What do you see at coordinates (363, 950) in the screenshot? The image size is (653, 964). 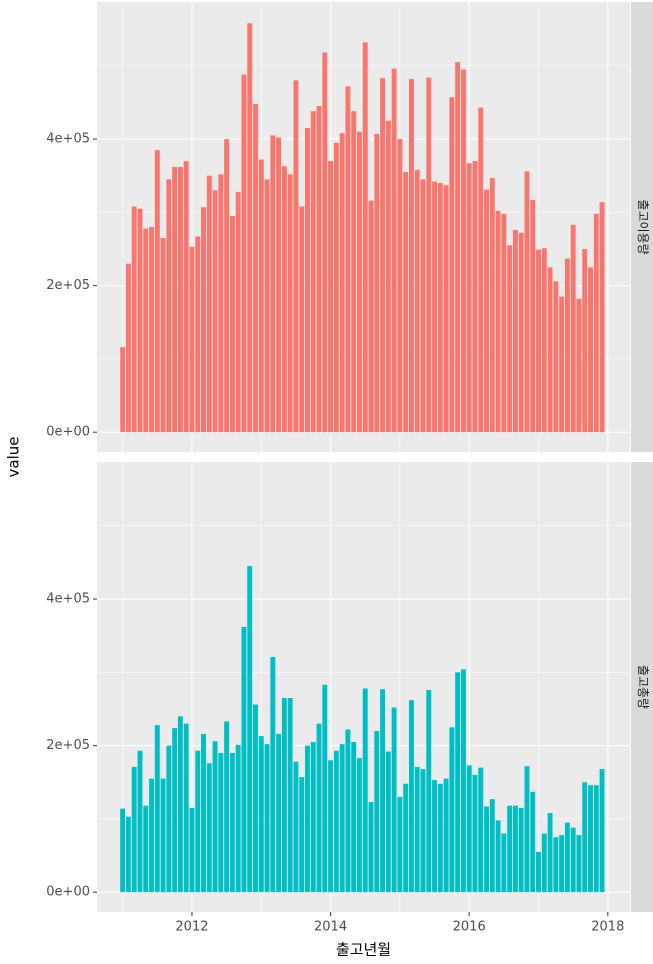 I see `x-axis-title: 출고년월` at bounding box center [363, 950].